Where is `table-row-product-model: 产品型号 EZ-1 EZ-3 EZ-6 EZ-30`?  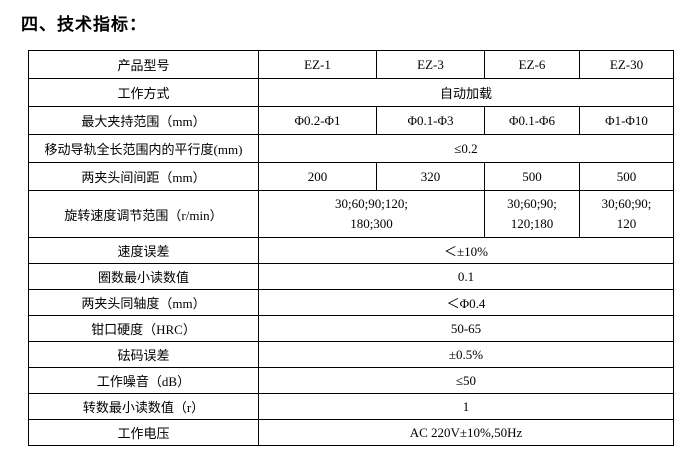
table-row-product-model: 产品型号 EZ-1 EZ-3 EZ-6 EZ-30 is located at coordinates (351, 64).